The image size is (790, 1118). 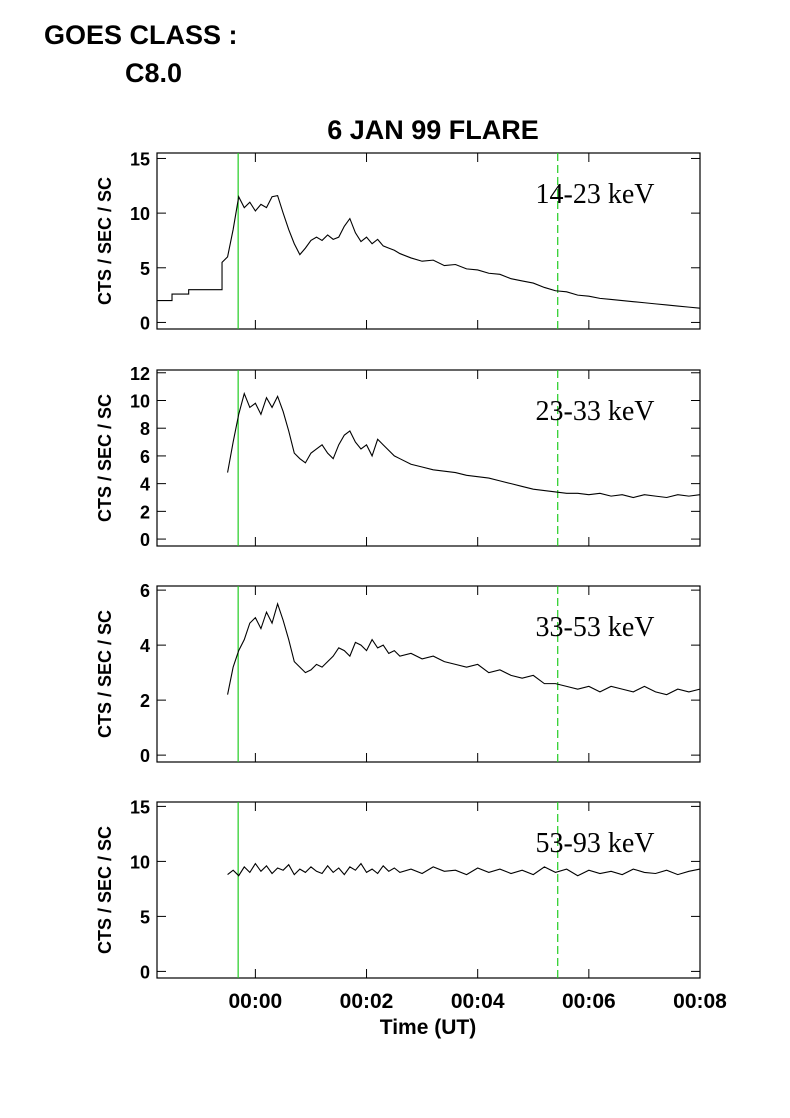 What do you see at coordinates (153, 73) in the screenshot?
I see `goes-class: C8.0` at bounding box center [153, 73].